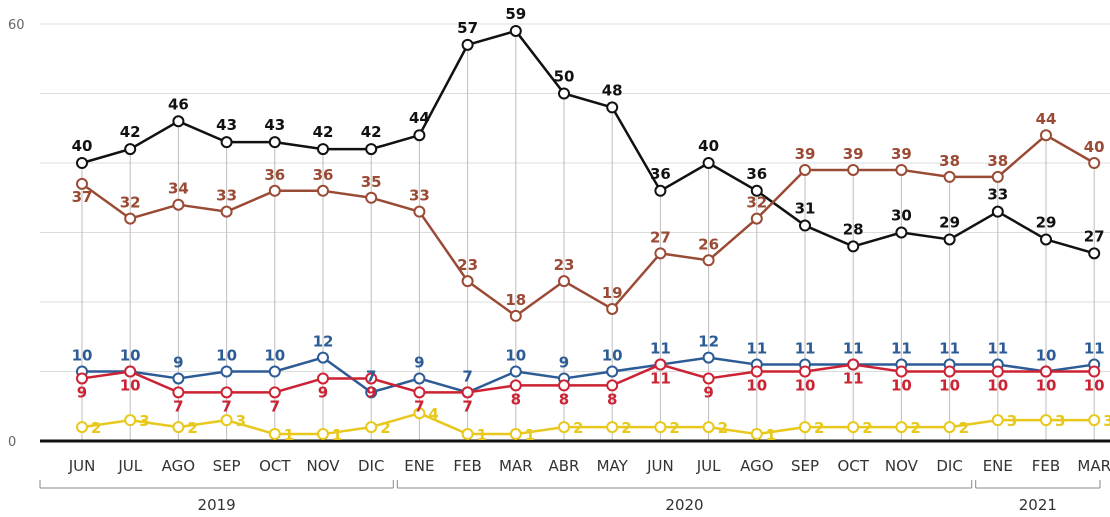 Image resolution: width=1110 pixels, height=517 pixels. Describe the element at coordinates (564, 77) in the screenshot. I see `data-label: 50` at that location.